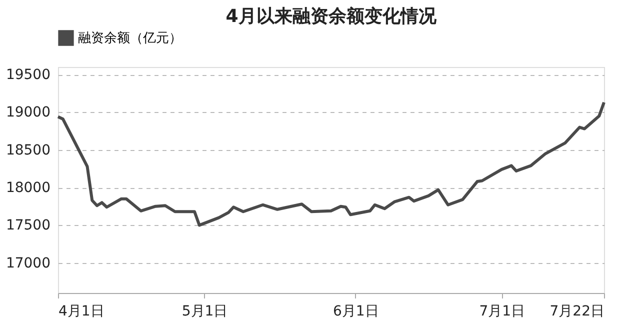 The image size is (624, 323). What do you see at coordinates (28, 188) in the screenshot?
I see `y-tick-label: 18000` at bounding box center [28, 188].